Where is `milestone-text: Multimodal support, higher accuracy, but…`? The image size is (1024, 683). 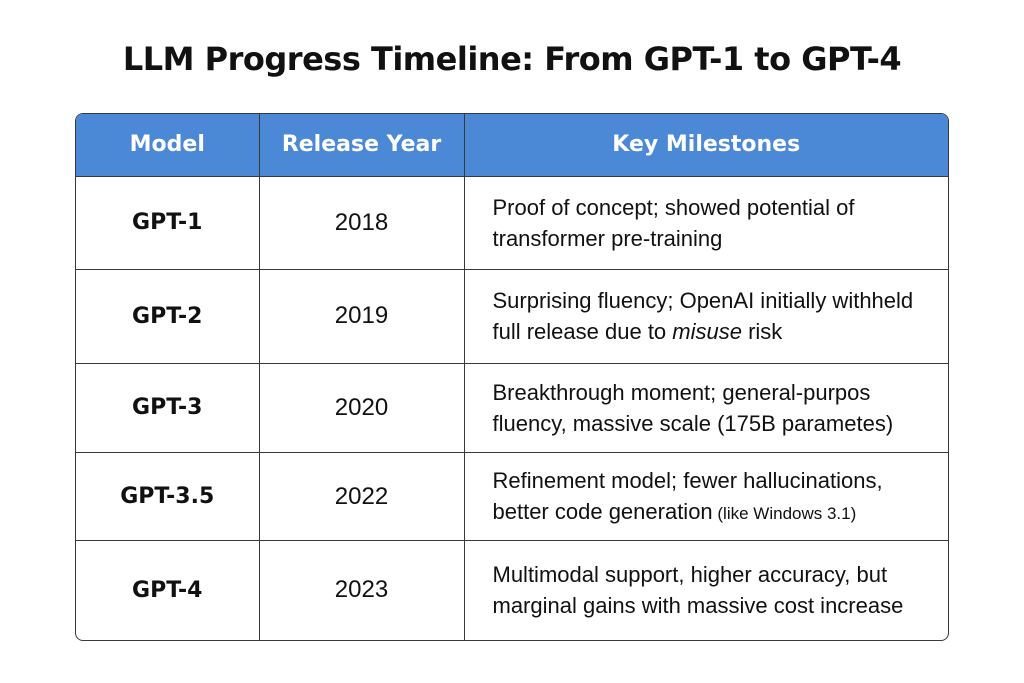
milestone-text: Multimodal support, higher accuracy, but… is located at coordinates (698, 590).